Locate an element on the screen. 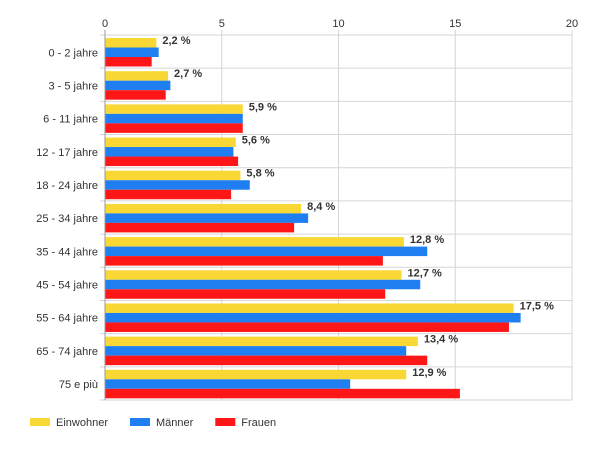 Image resolution: width=600 pixels, height=450 pixels. y-category-label: 6 - 11 jahre is located at coordinates (70, 120).